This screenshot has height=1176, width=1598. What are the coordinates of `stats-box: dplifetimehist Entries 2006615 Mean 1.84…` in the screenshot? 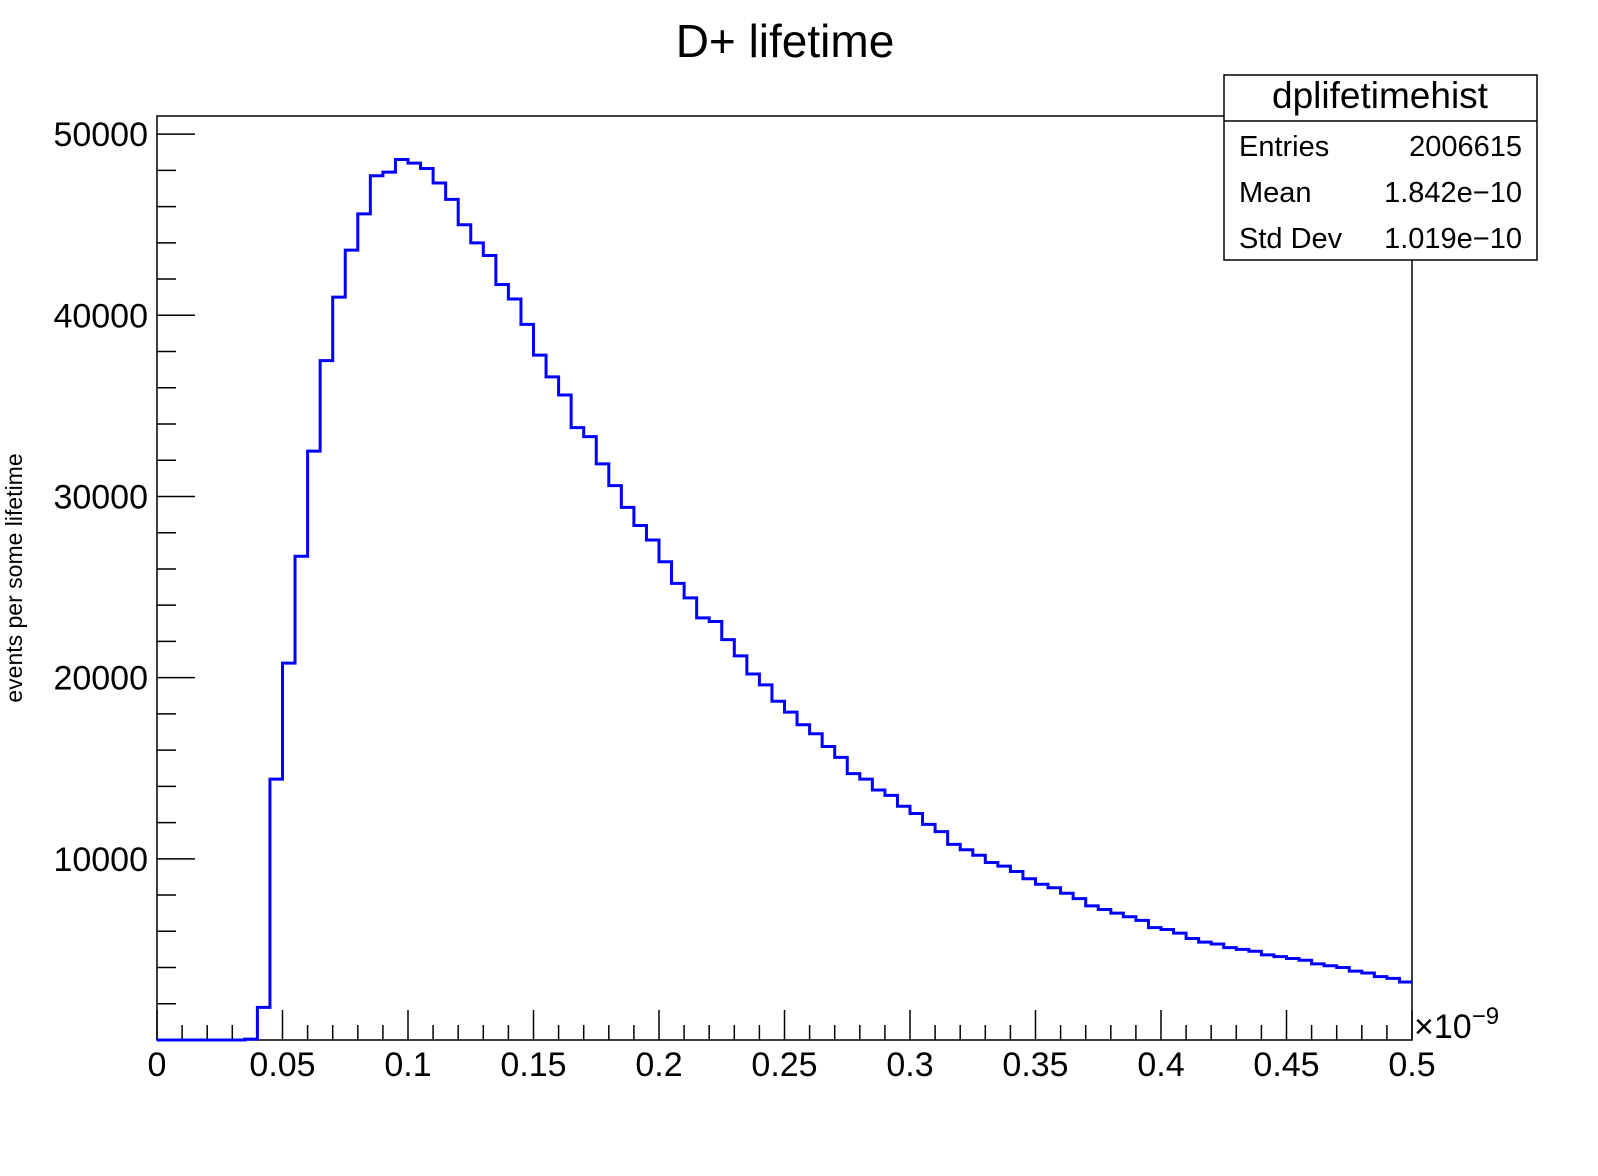 It's located at (1380, 167).